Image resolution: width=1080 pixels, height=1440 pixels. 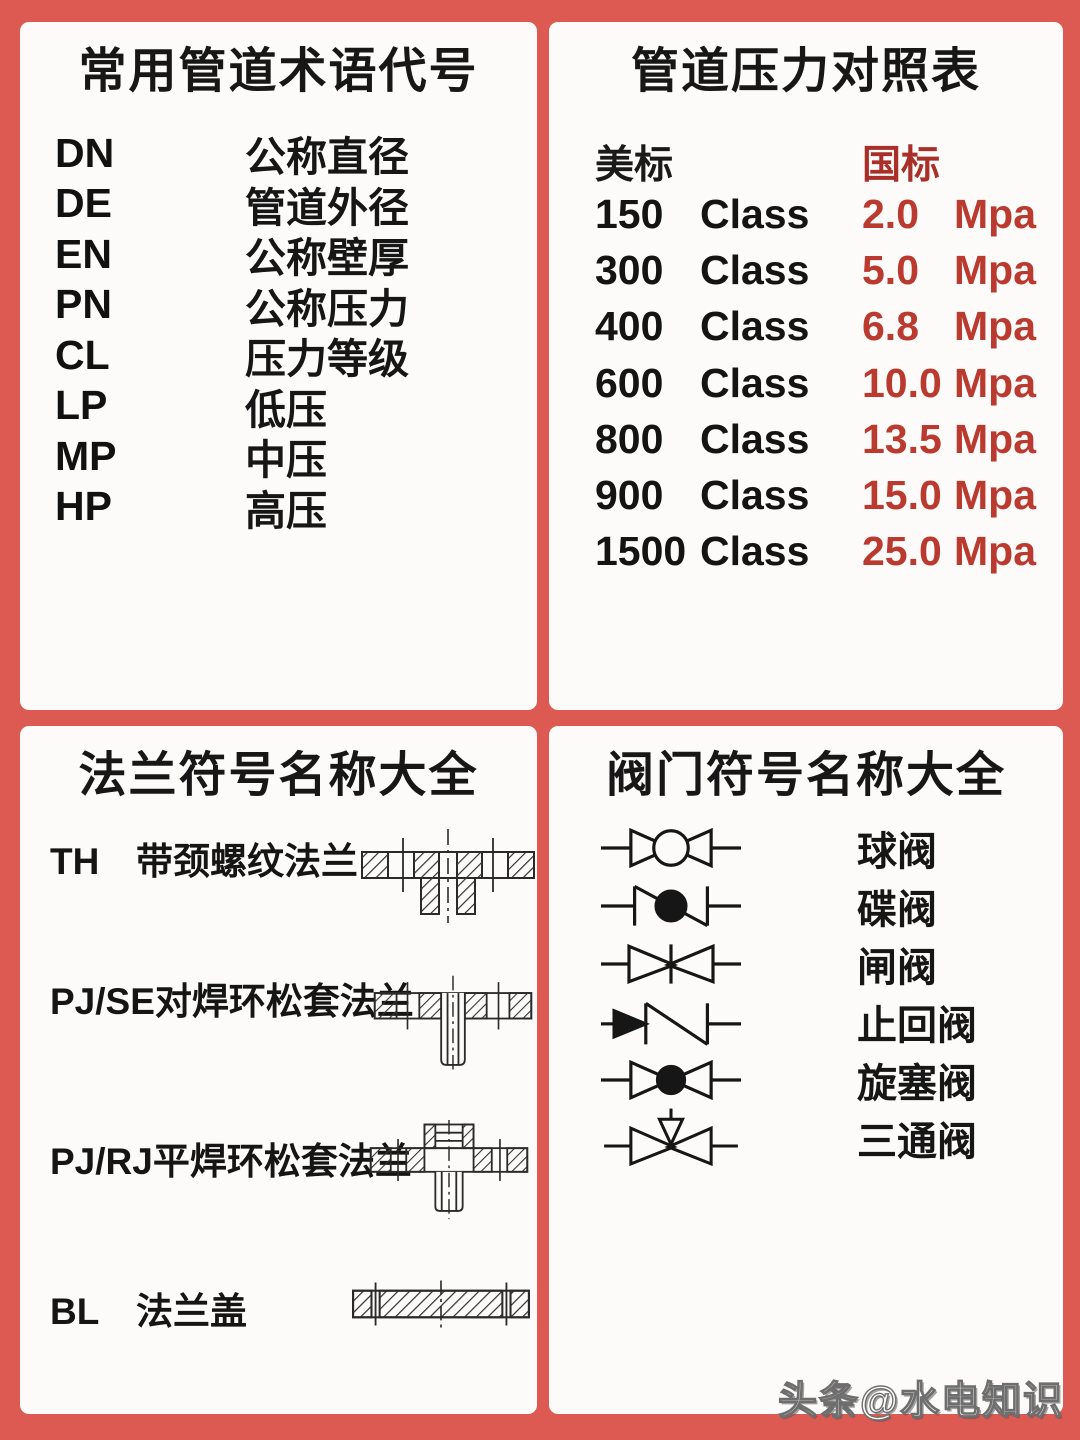 What do you see at coordinates (286, 460) in the screenshot?
I see `term-meaning: 中压` at bounding box center [286, 460].